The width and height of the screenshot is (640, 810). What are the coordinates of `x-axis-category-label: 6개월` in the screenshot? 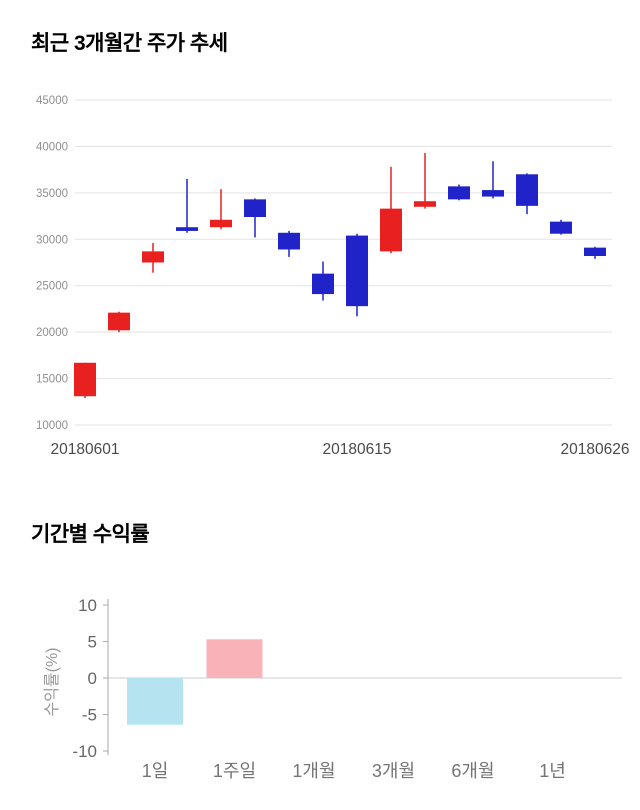 It's located at (472, 771).